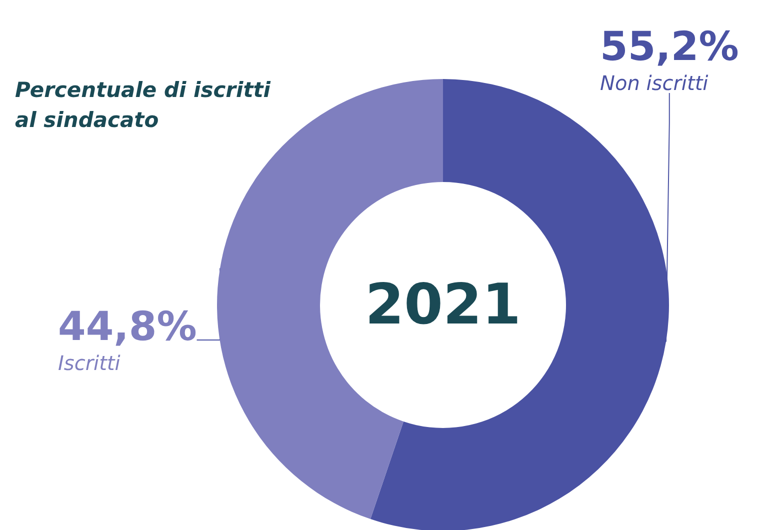  I want to click on slice-label: Iscritti, so click(89, 363).